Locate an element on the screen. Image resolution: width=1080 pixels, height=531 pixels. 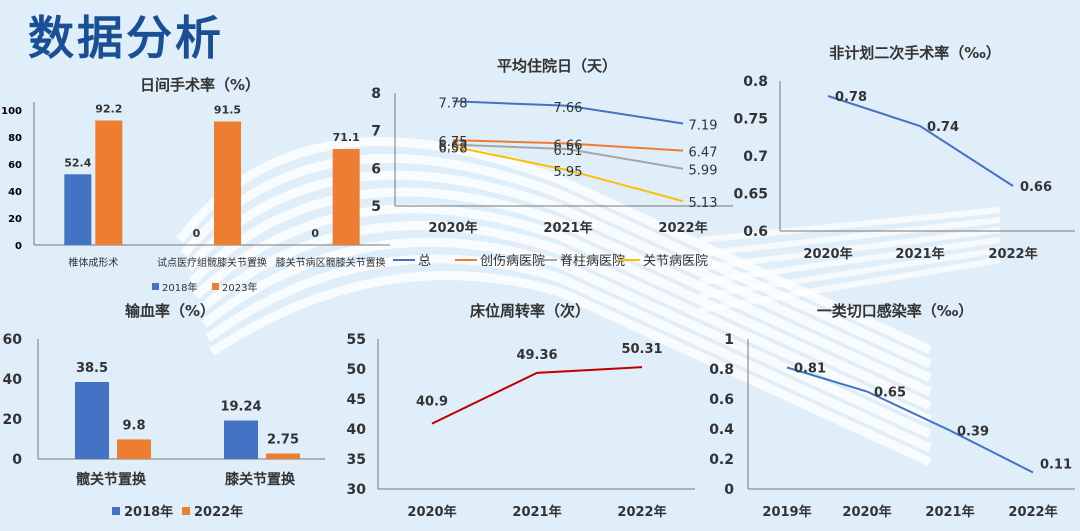
data-label: 5.99 is located at coordinates (703, 171).